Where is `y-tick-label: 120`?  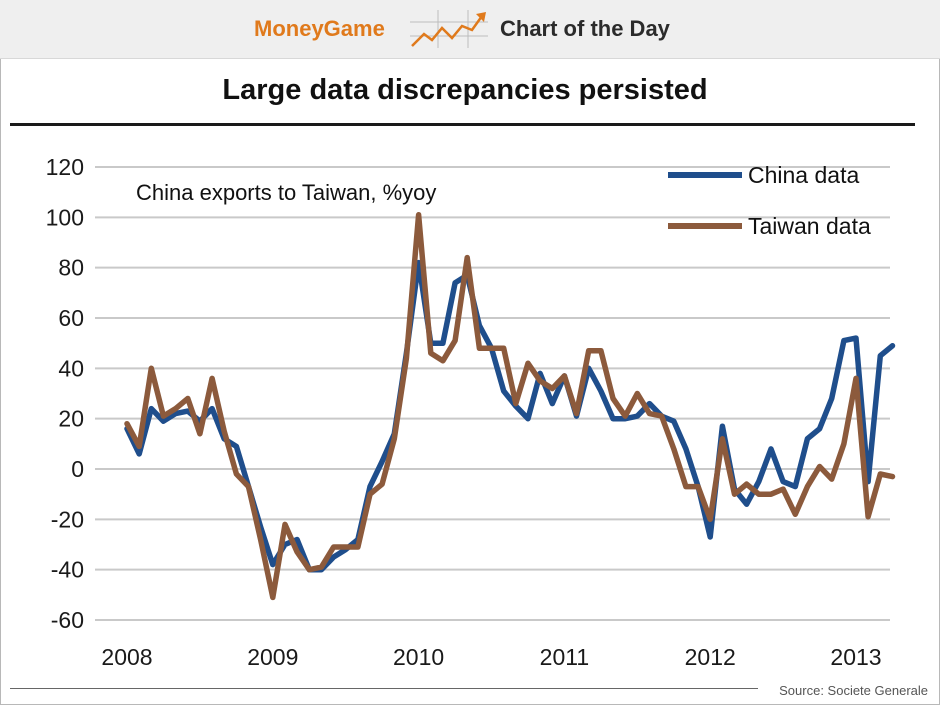
y-tick-label: 120 is located at coordinates (65, 167).